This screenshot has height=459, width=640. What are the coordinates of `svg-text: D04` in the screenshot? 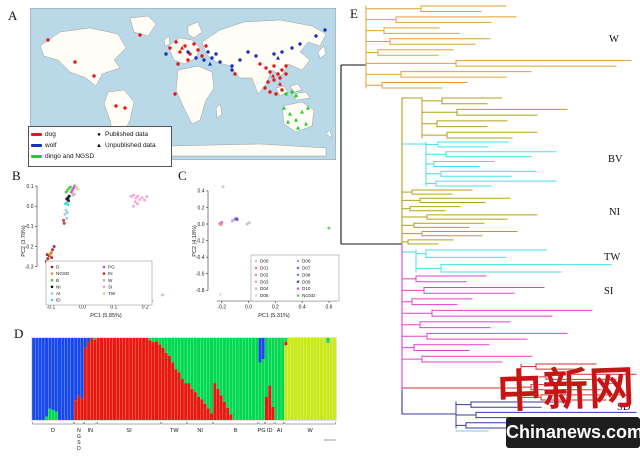 It's located at (264, 288).